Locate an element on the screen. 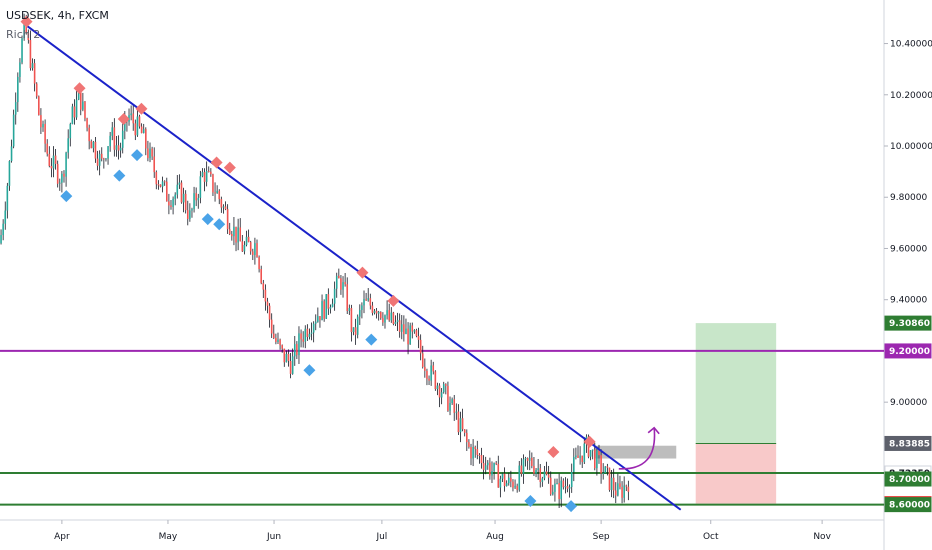  price-tag-label: 9.30860 is located at coordinates (909, 324).